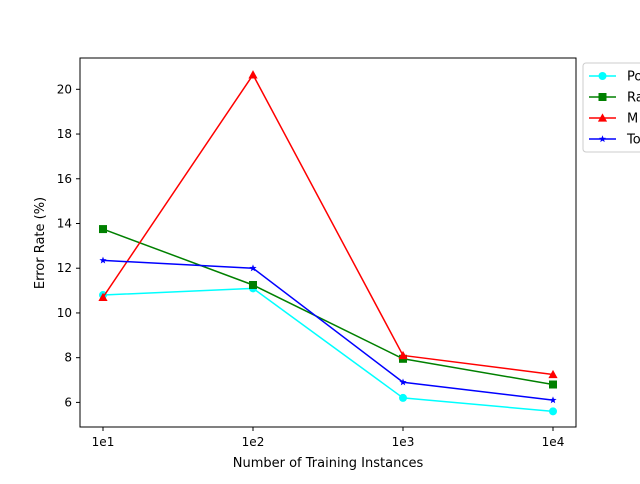 This screenshot has width=640, height=484. Describe the element at coordinates (40, 243) in the screenshot. I see `y-axis-label: Error Rate (%)` at that location.